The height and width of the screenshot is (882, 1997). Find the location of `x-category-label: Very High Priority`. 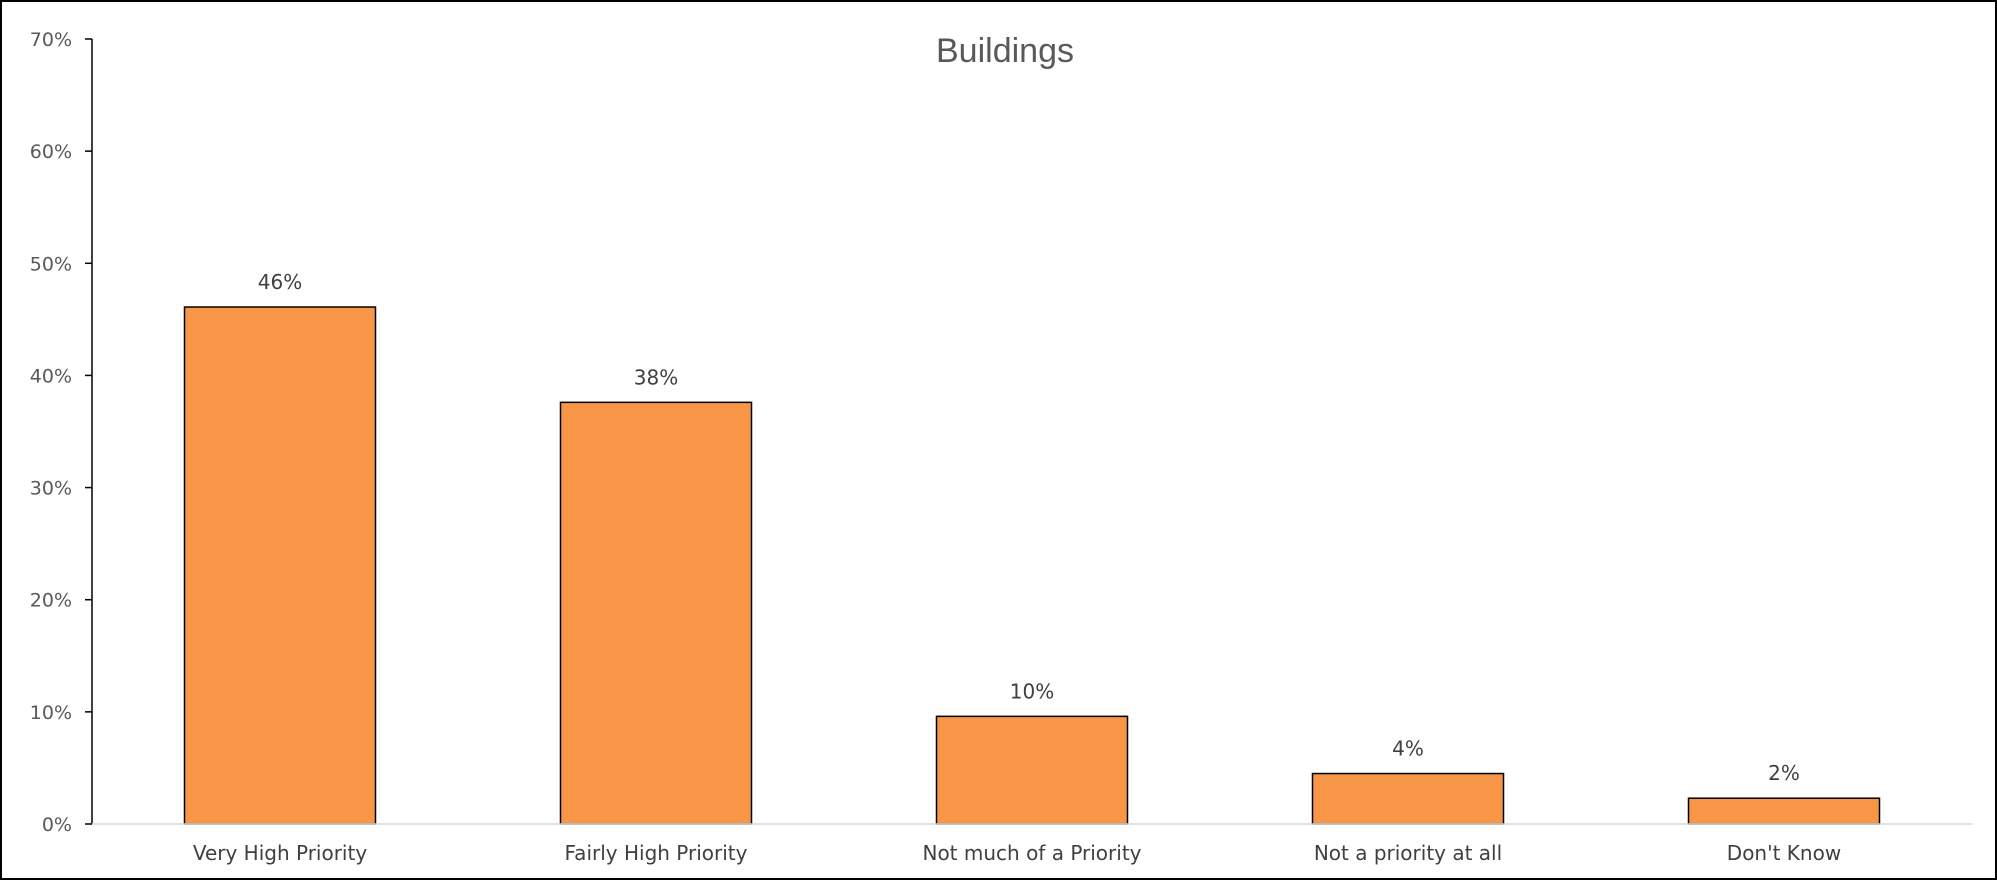

x-category-label: Very High Priority is located at coordinates (280, 853).